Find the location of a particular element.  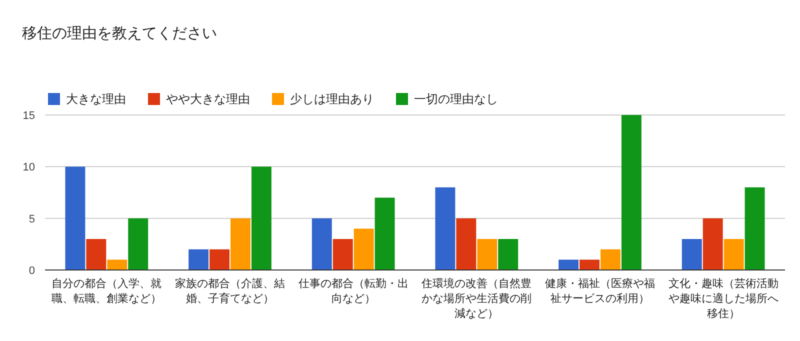

x-tick-label: 家族の都合（介護、結婚、子育てなど） is located at coordinates (230, 291).